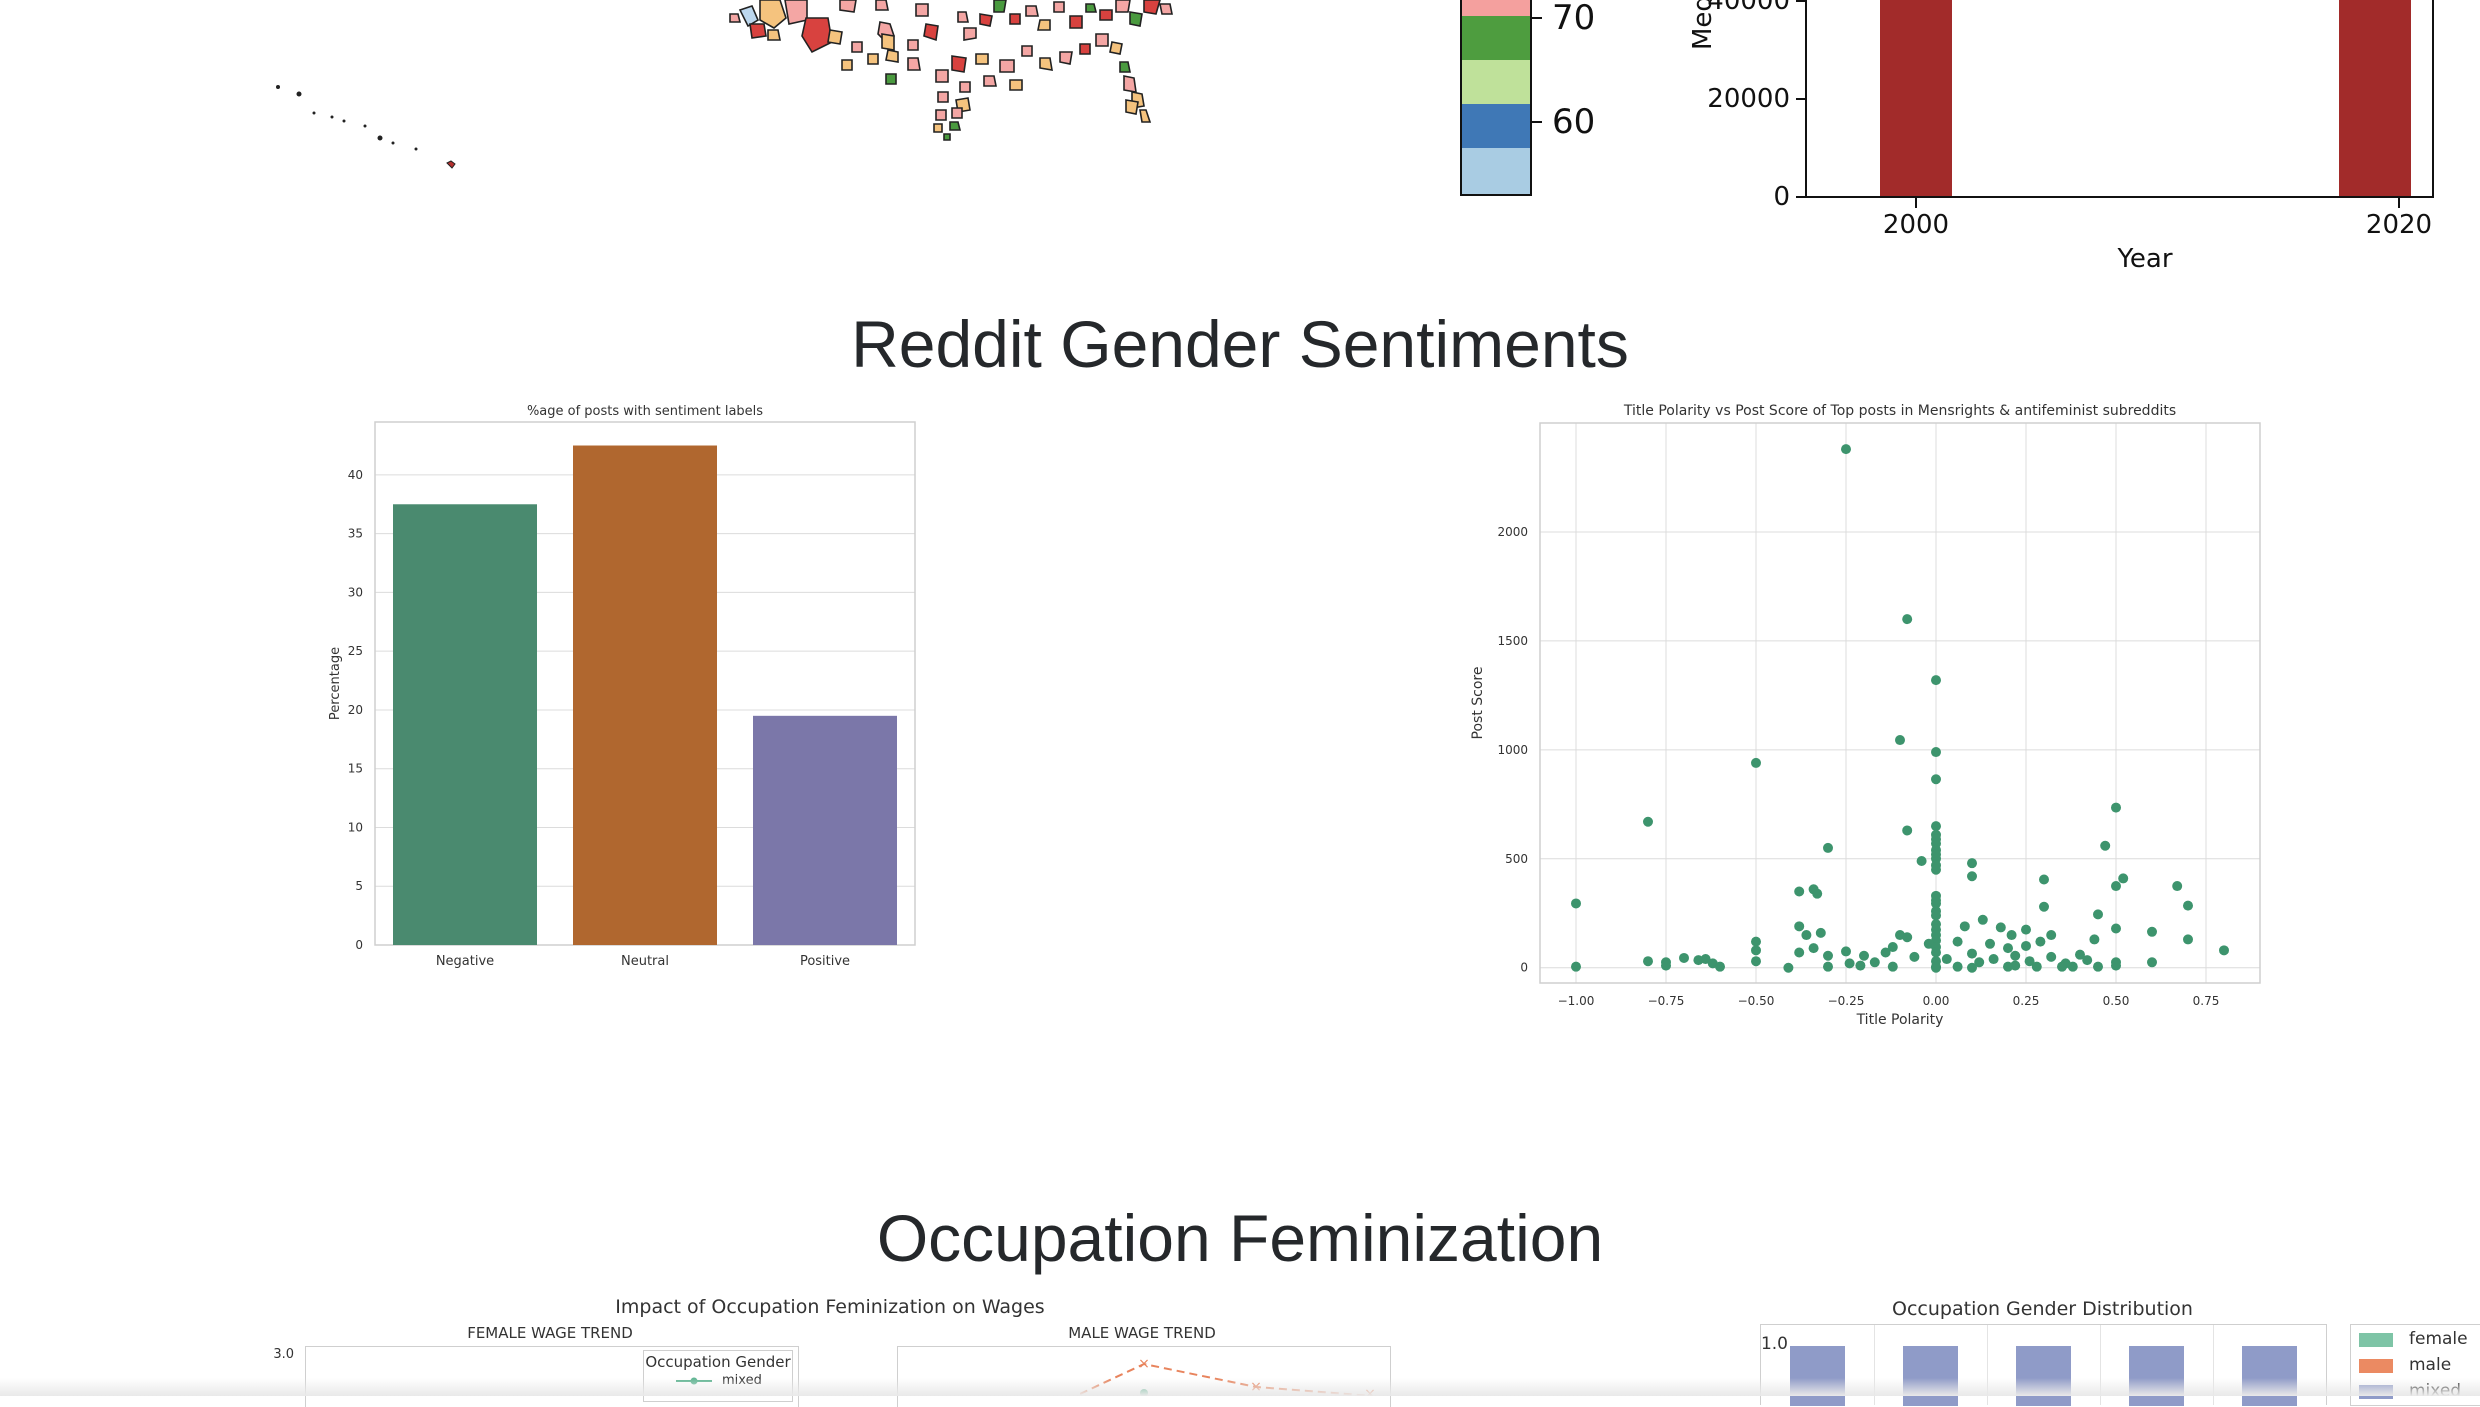  What do you see at coordinates (355, 651) in the screenshot?
I see `bar-chart-ytick: 25` at bounding box center [355, 651].